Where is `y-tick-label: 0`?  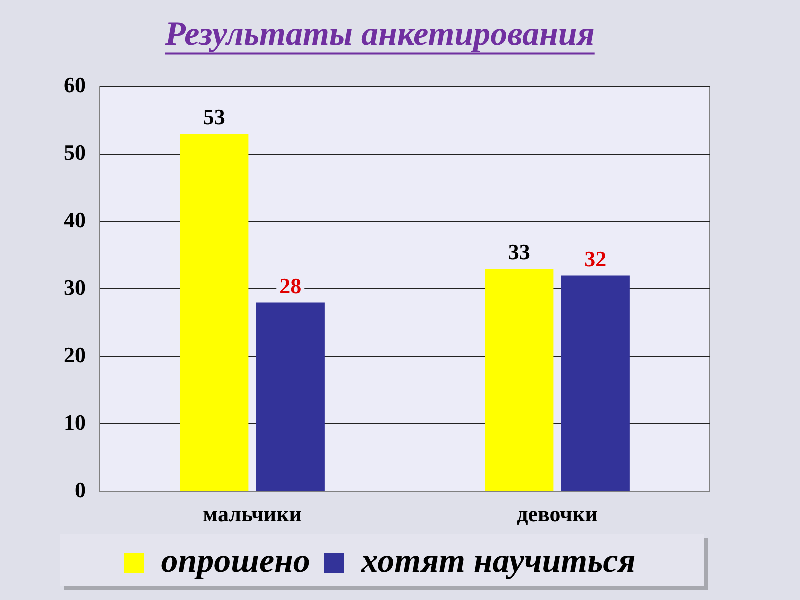 y-tick-label: 0 is located at coordinates (80, 489).